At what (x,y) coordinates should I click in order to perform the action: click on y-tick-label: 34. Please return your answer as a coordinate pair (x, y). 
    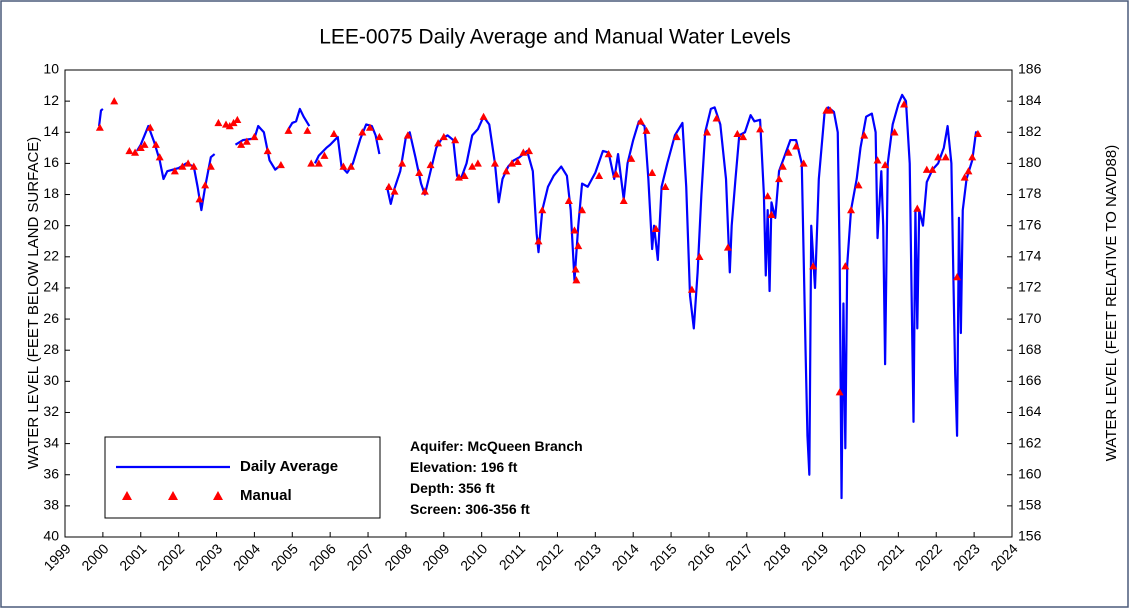
    Looking at the image, I should click on (51, 442).